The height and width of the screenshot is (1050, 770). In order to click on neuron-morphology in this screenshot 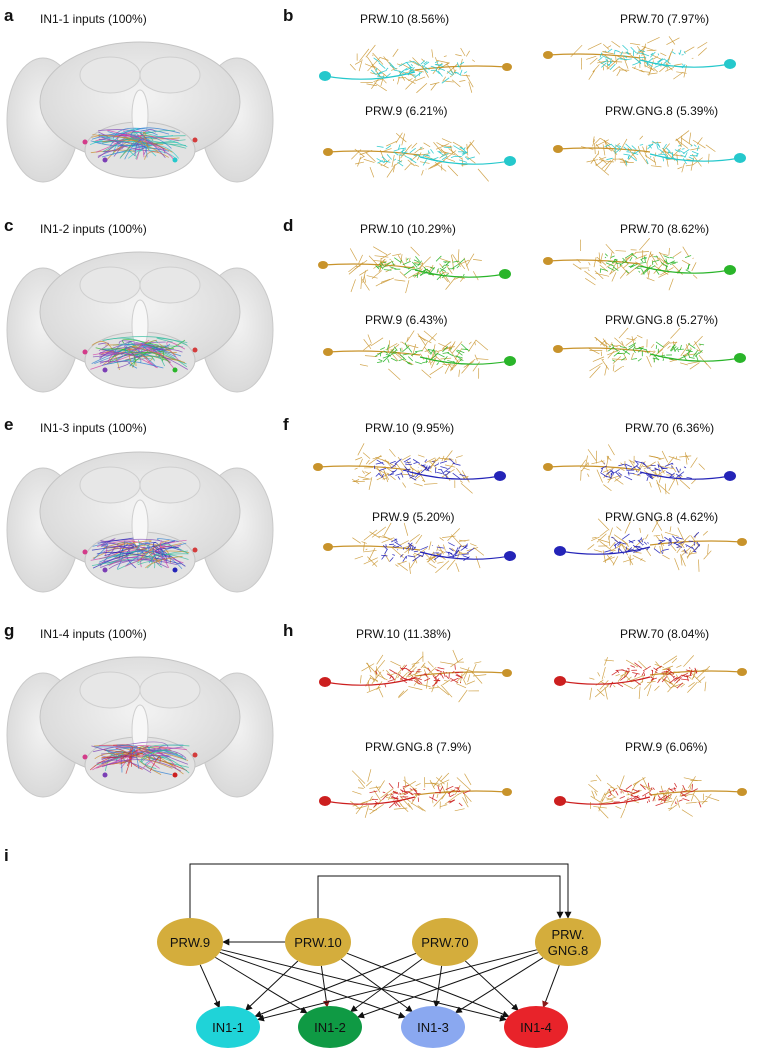, I will do `click(639, 58)`.